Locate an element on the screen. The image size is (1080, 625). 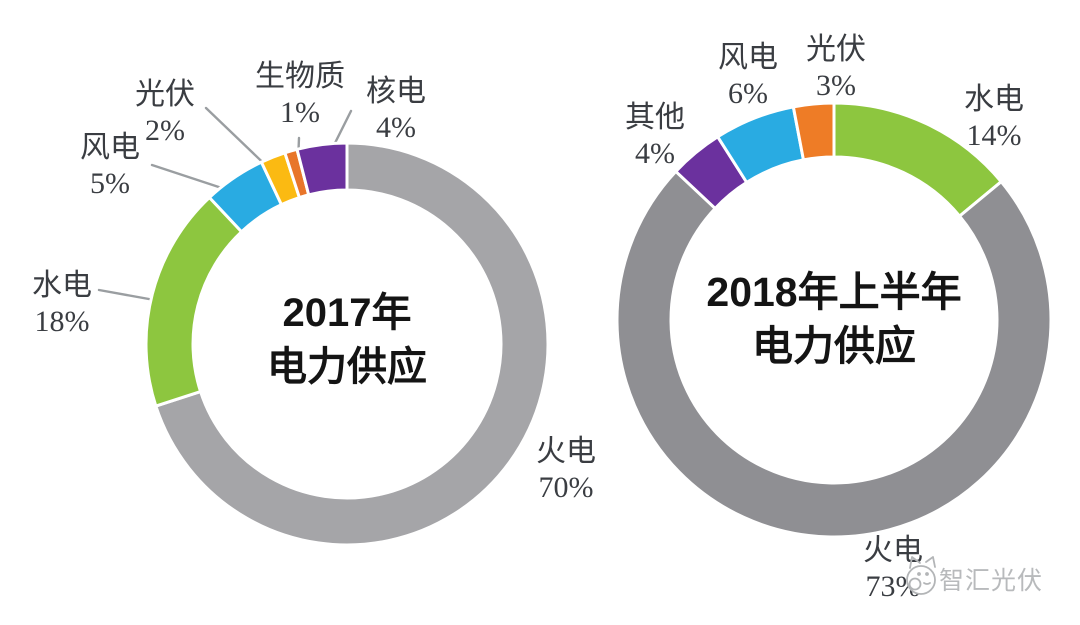
watermark: 智汇光伏 is located at coordinates (991, 578).